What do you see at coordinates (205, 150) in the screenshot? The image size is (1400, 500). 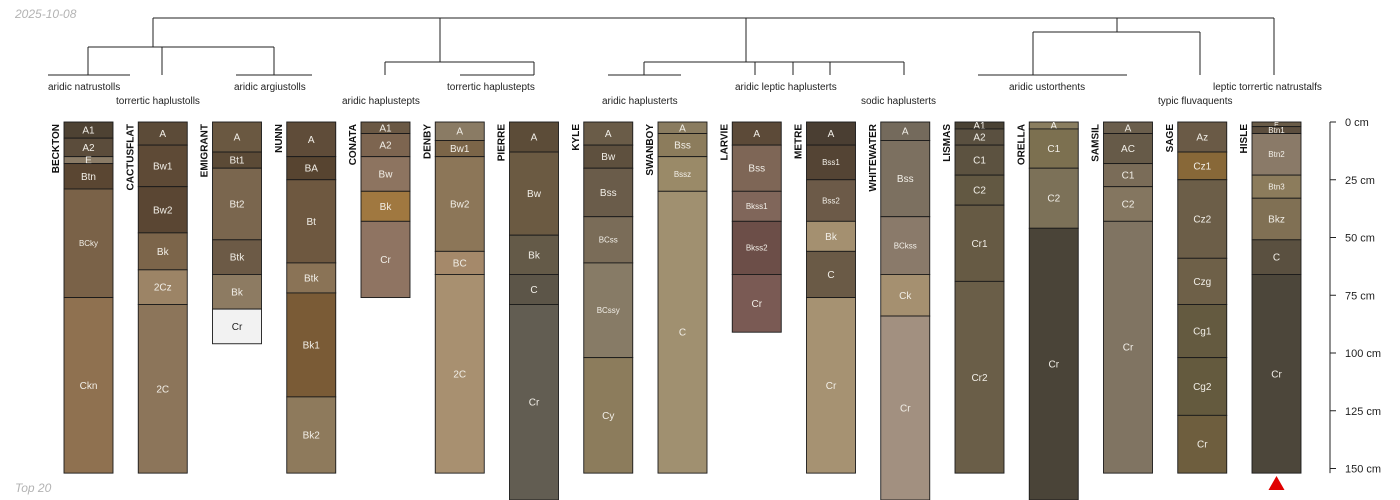 I see `profile-name: EMIGRANT` at bounding box center [205, 150].